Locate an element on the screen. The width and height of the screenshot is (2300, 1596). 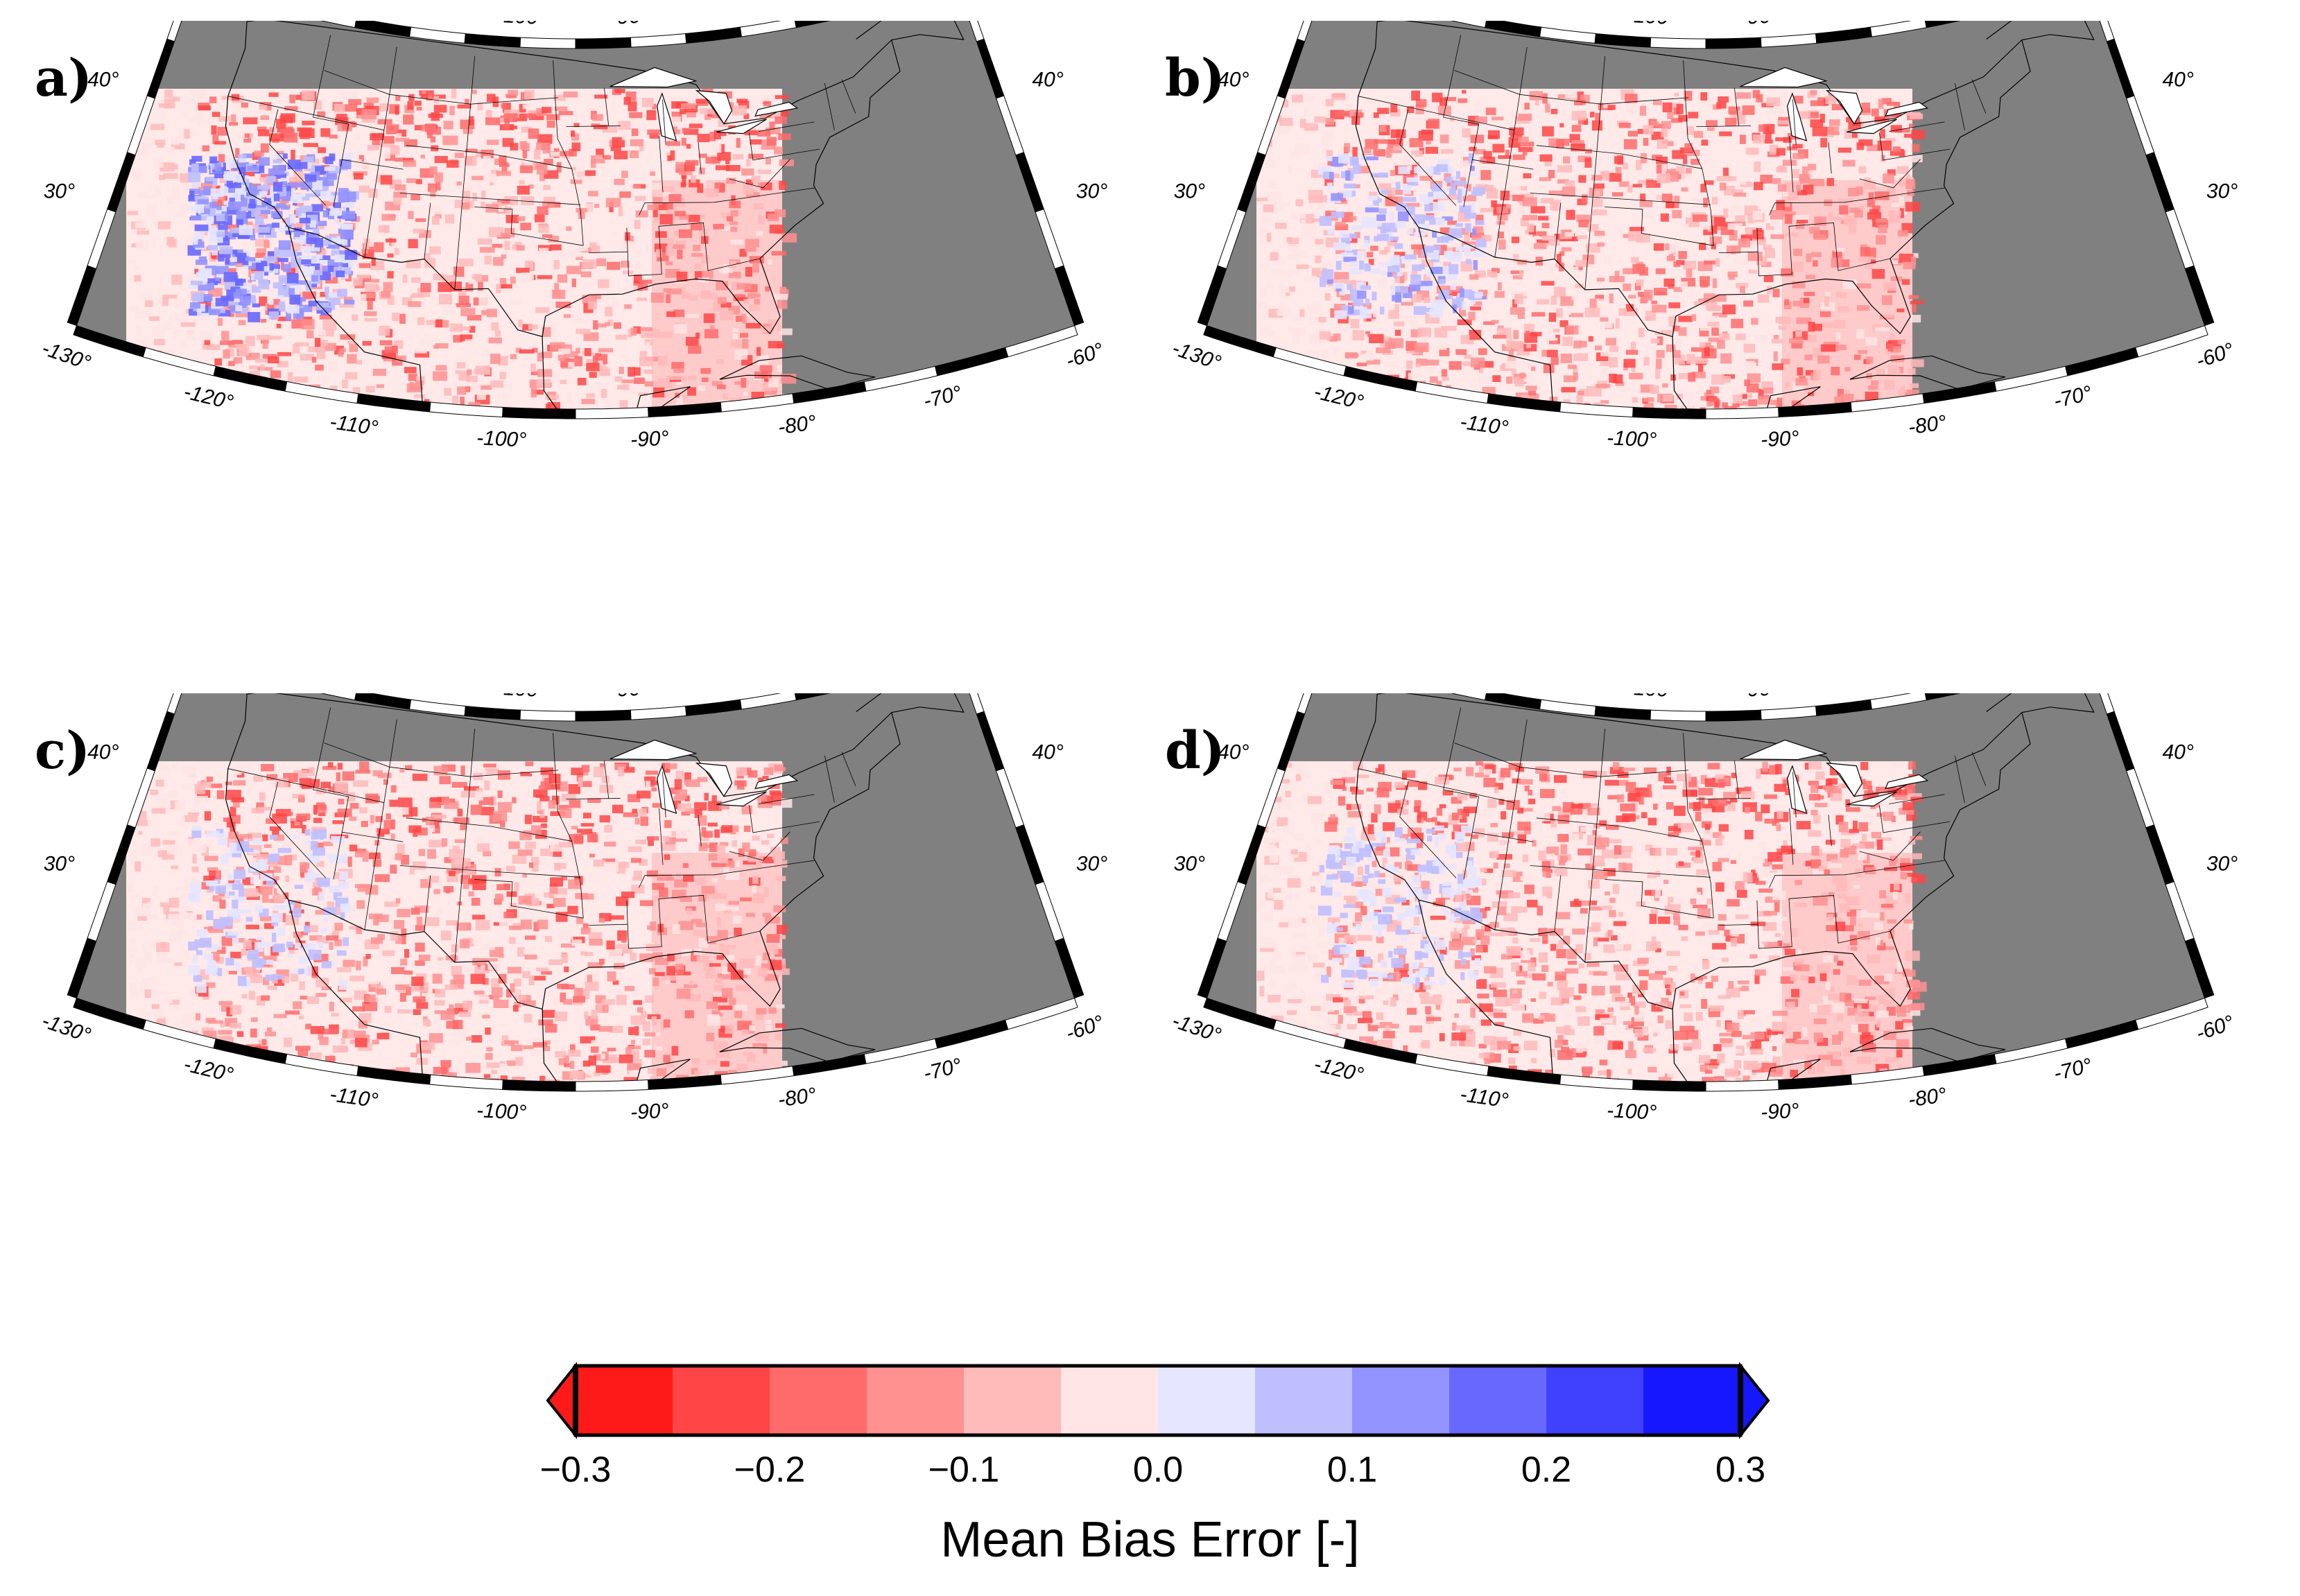
colorbar-tick-label: 0.2 is located at coordinates (1546, 1470).